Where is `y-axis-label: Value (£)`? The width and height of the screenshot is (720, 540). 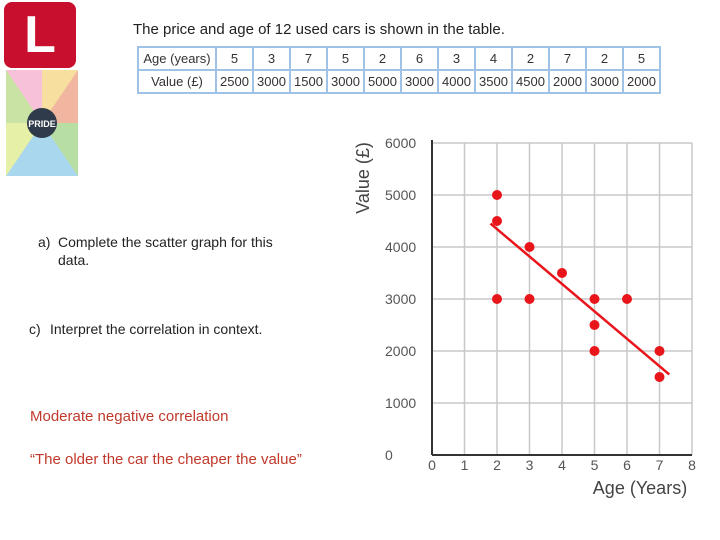
y-axis-label: Value (£) is located at coordinates (363, 178).